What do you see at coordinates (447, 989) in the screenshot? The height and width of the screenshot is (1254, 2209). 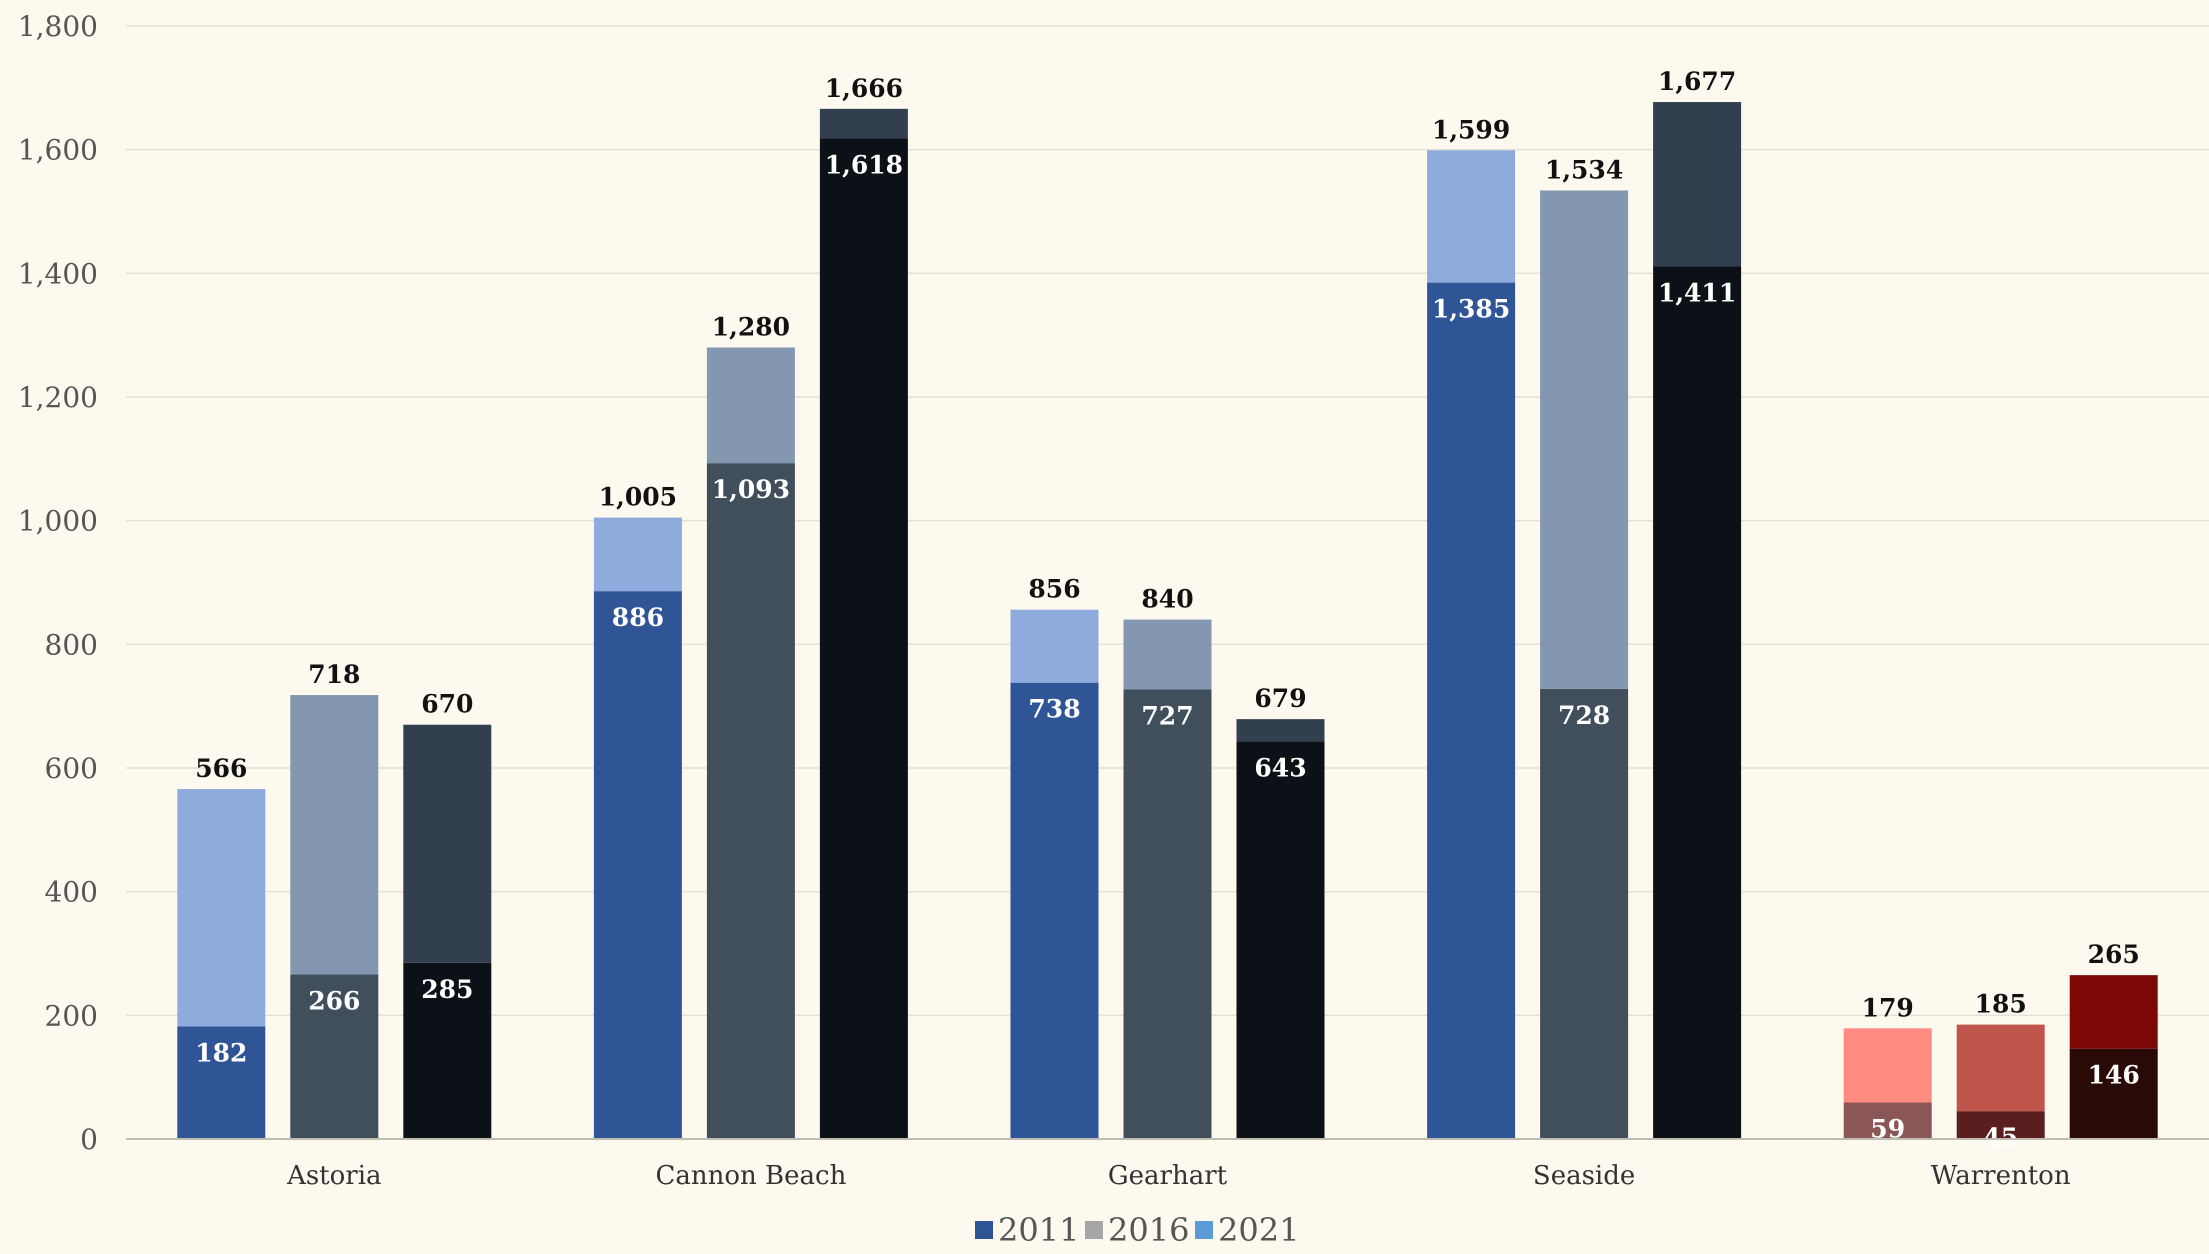 I see `bar-base-label: 285` at bounding box center [447, 989].